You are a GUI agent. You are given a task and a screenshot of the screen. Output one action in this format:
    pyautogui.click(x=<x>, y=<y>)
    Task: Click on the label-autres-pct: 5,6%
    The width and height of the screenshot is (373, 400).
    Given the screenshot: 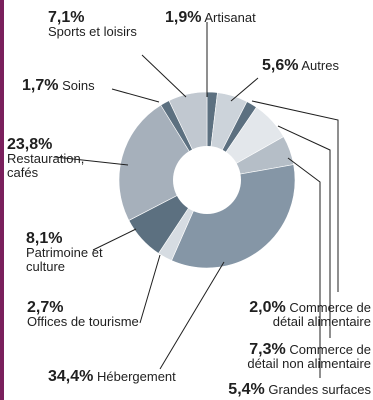 What is the action you would take?
    pyautogui.click(x=280, y=65)
    